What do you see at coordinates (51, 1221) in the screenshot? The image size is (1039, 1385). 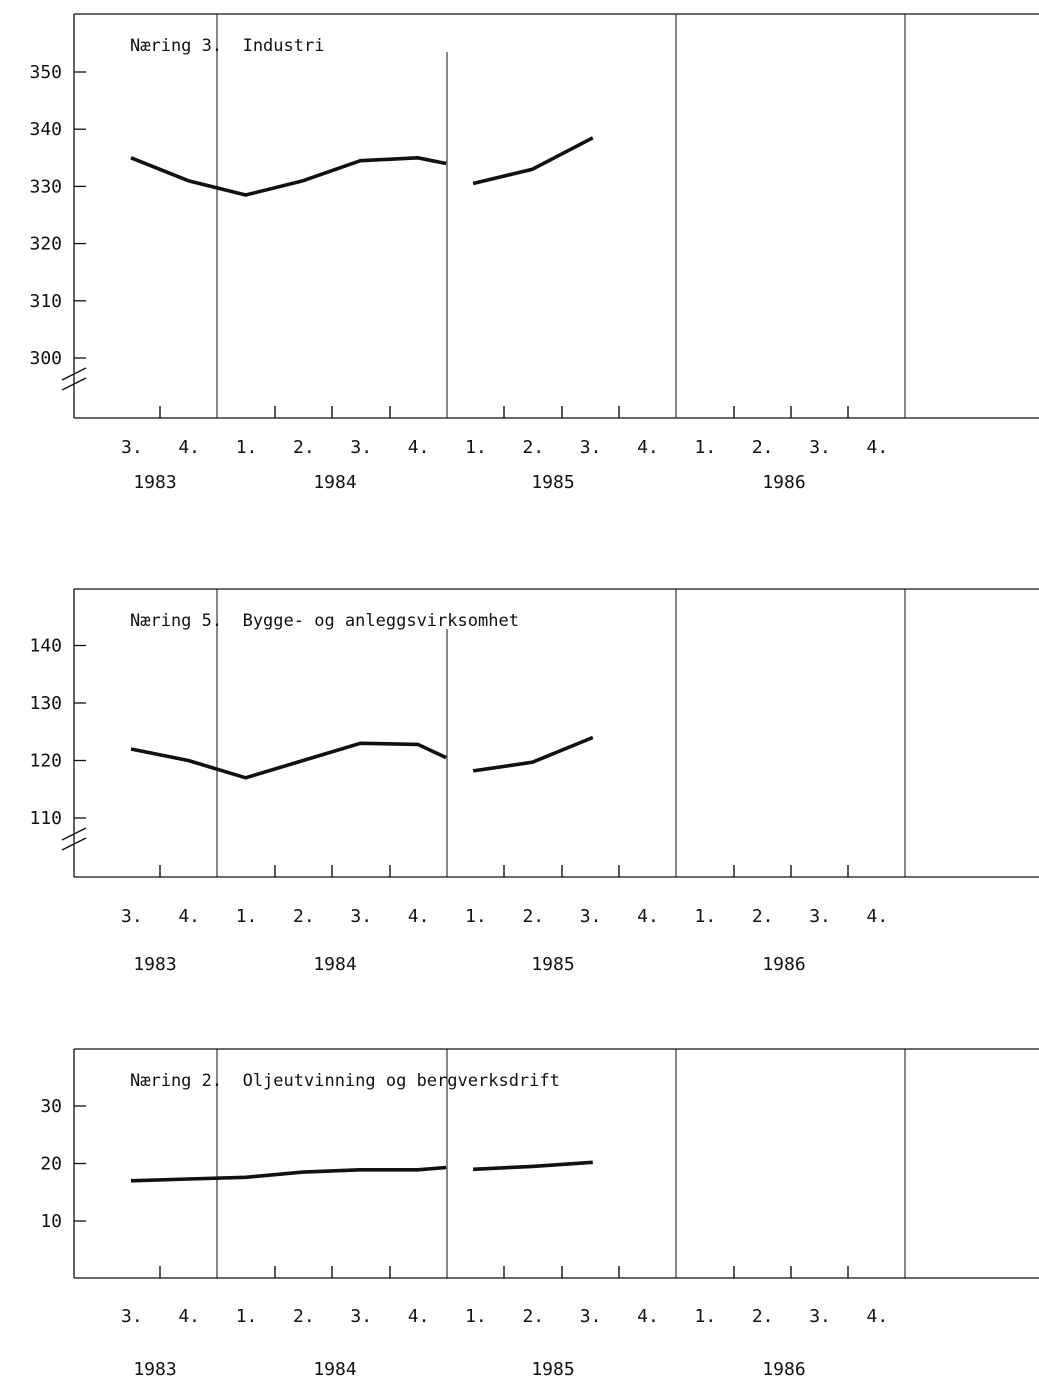 I see `y-tick-label: 10` at bounding box center [51, 1221].